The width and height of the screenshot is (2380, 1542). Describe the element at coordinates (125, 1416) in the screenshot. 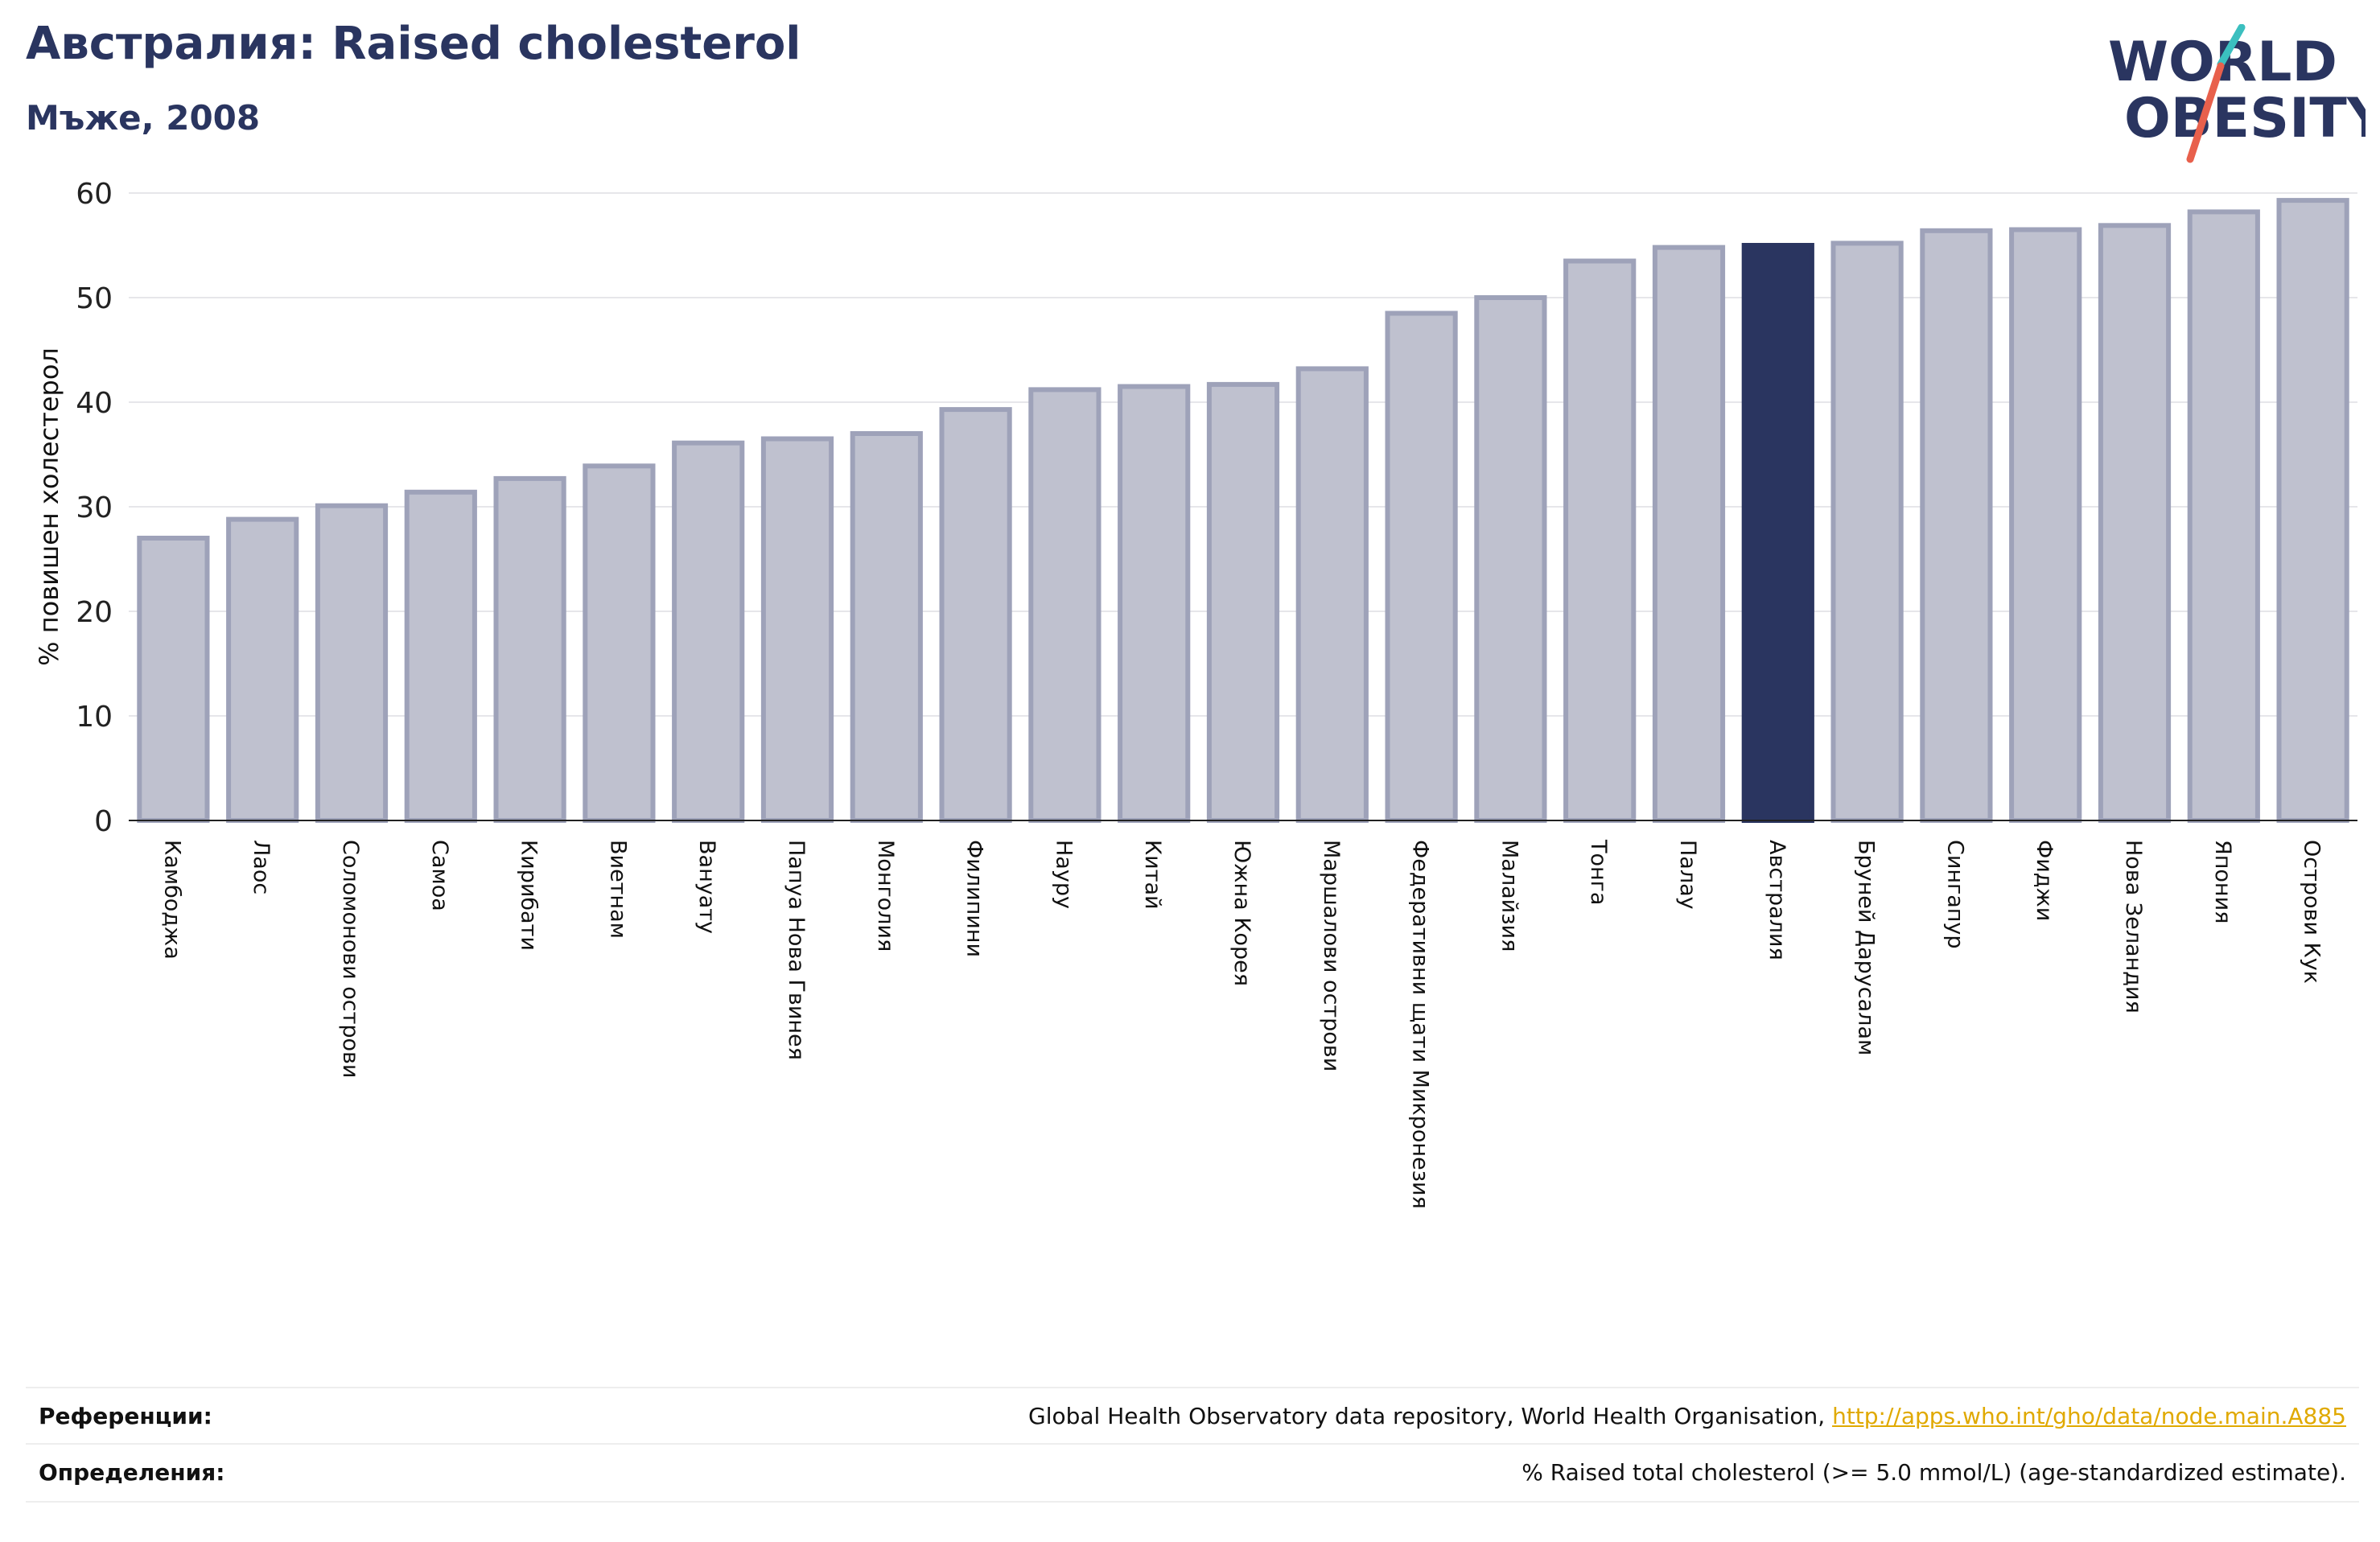

I see `references-label: Референции:` at that location.